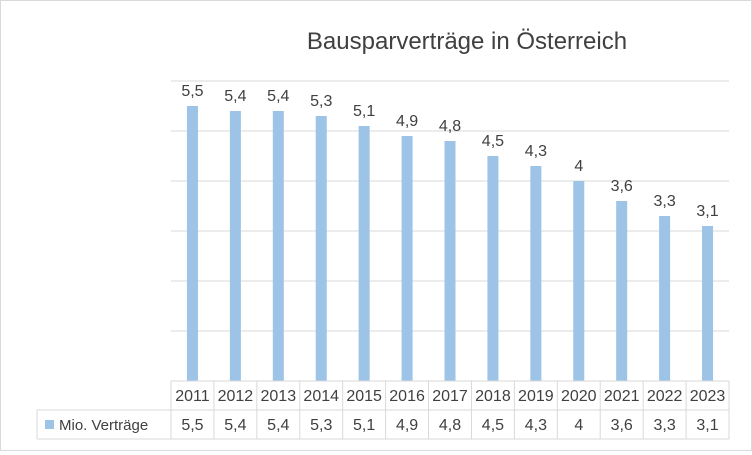 The image size is (752, 455). I want to click on table-value-2012: 5,4, so click(235, 425).